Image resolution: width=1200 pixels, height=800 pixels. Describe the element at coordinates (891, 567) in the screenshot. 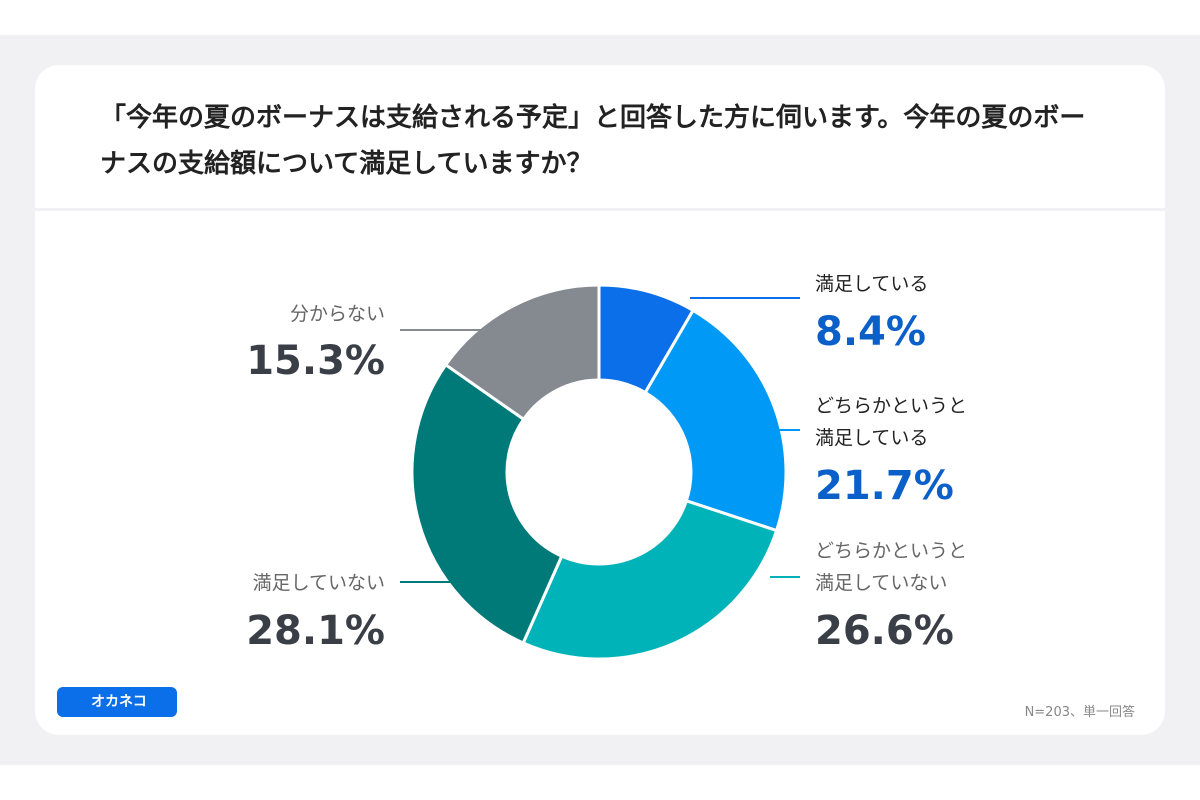

I see `category-label: どちらかというと 満足していない` at that location.